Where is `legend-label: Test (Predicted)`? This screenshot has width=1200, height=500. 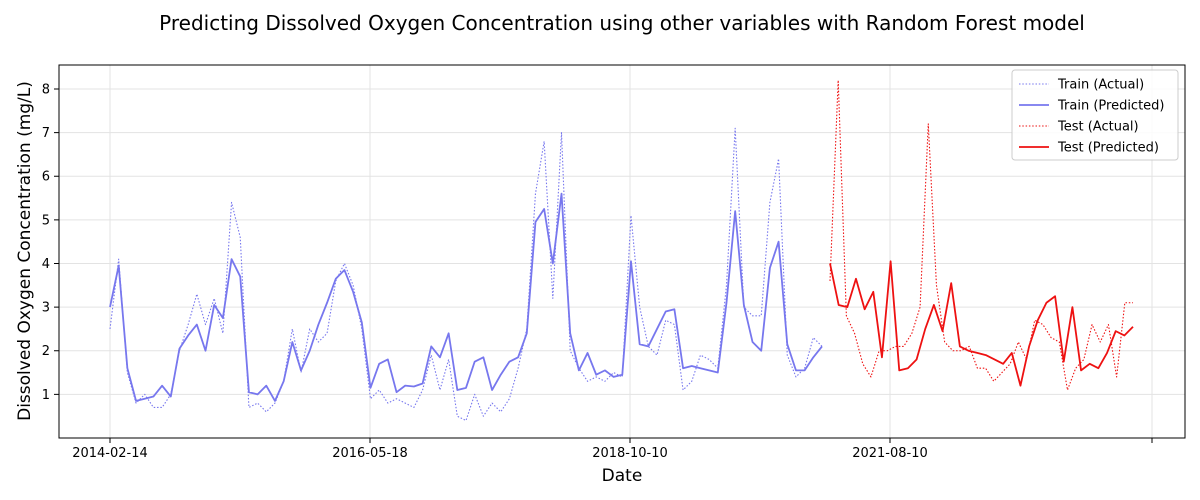 legend-label: Test (Predicted) is located at coordinates (1108, 148).